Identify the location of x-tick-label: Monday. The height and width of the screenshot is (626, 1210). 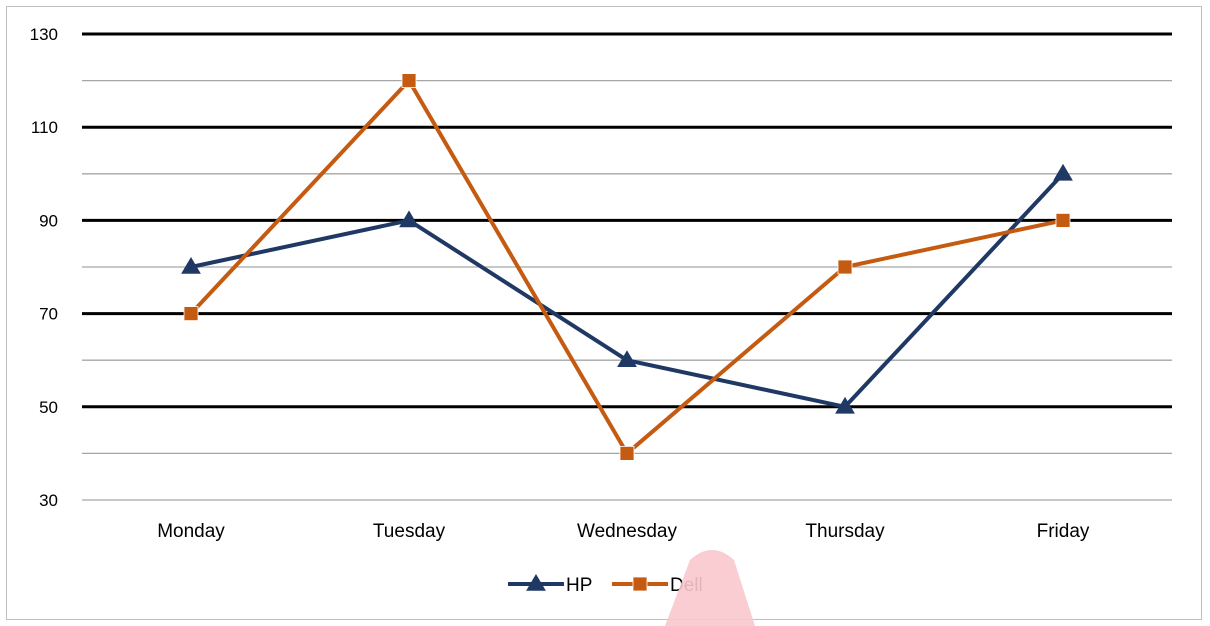
(191, 531).